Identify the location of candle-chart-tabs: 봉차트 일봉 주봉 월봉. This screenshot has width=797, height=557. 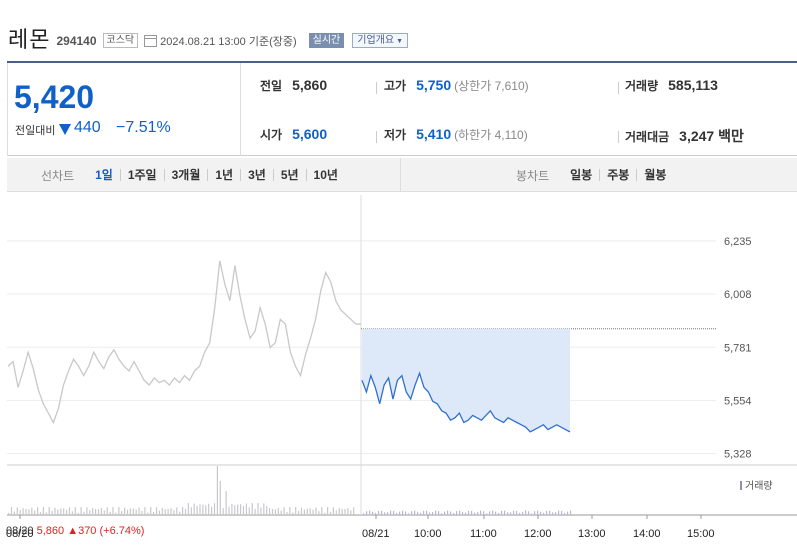
(594, 175).